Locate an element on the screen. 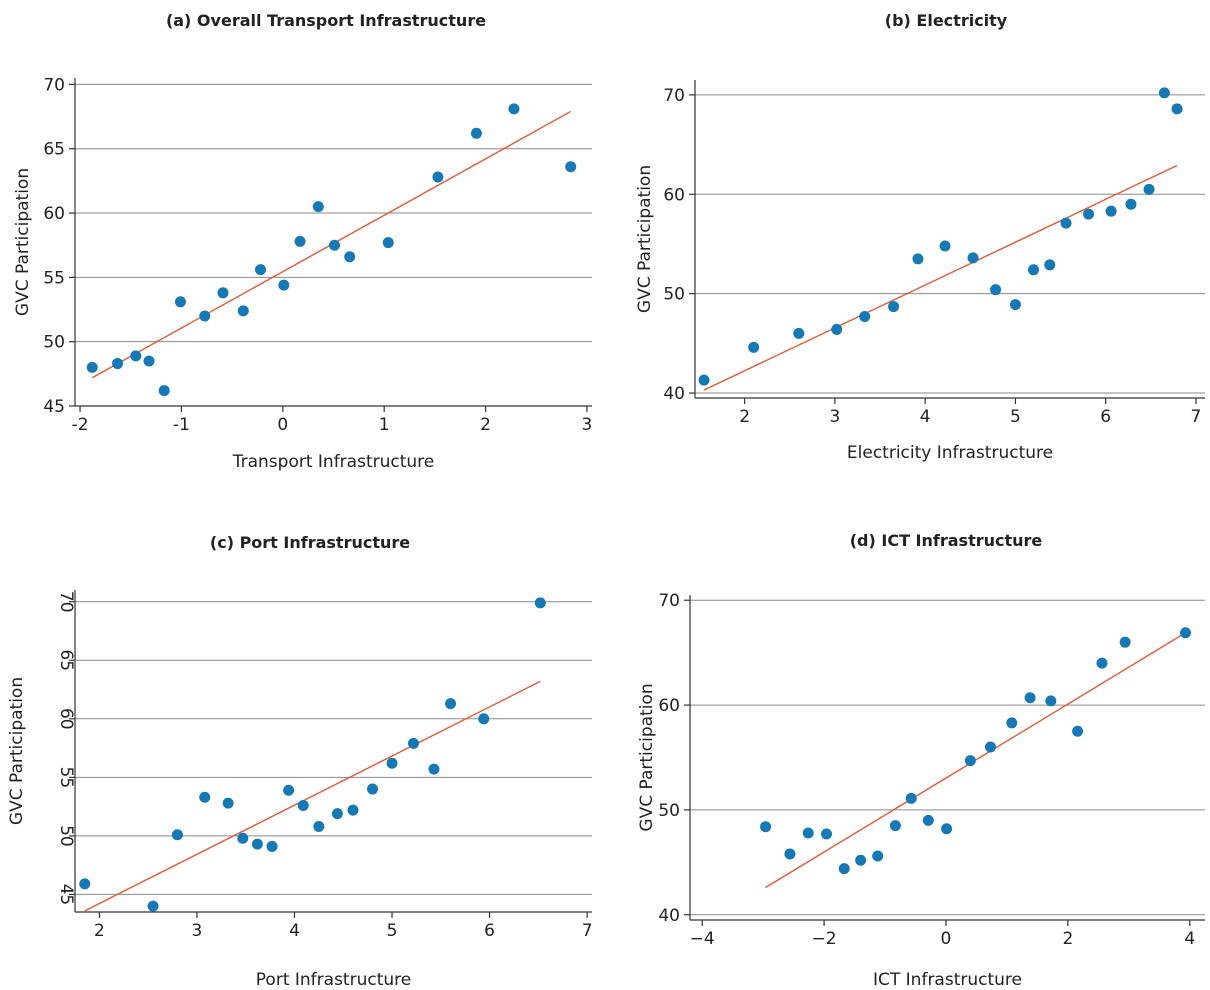 This screenshot has height=990, width=1210. x-tick-label: 1 is located at coordinates (384, 425).